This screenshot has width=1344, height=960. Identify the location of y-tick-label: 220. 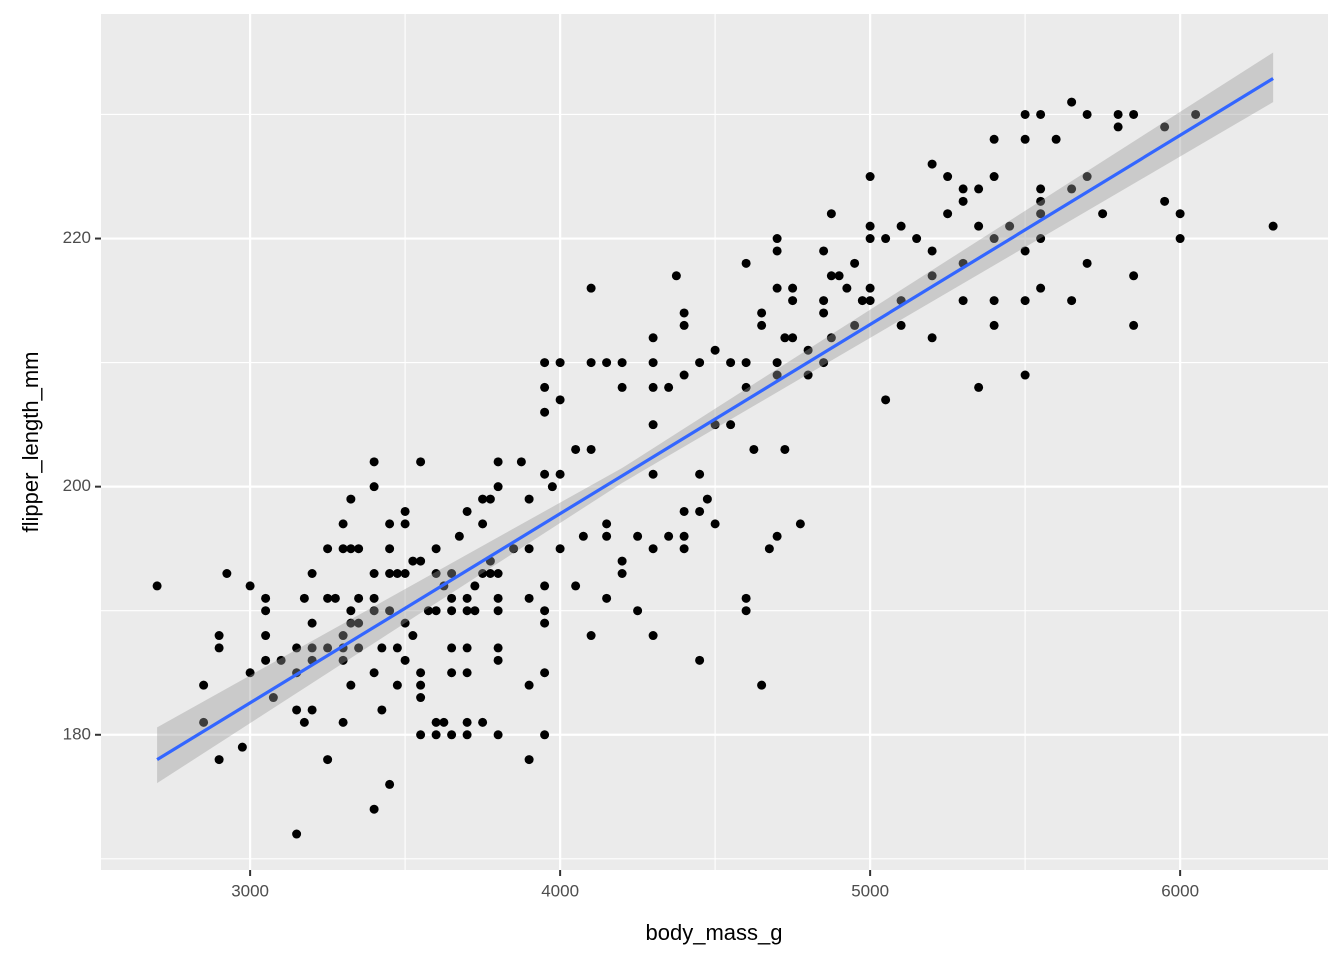
(77, 237).